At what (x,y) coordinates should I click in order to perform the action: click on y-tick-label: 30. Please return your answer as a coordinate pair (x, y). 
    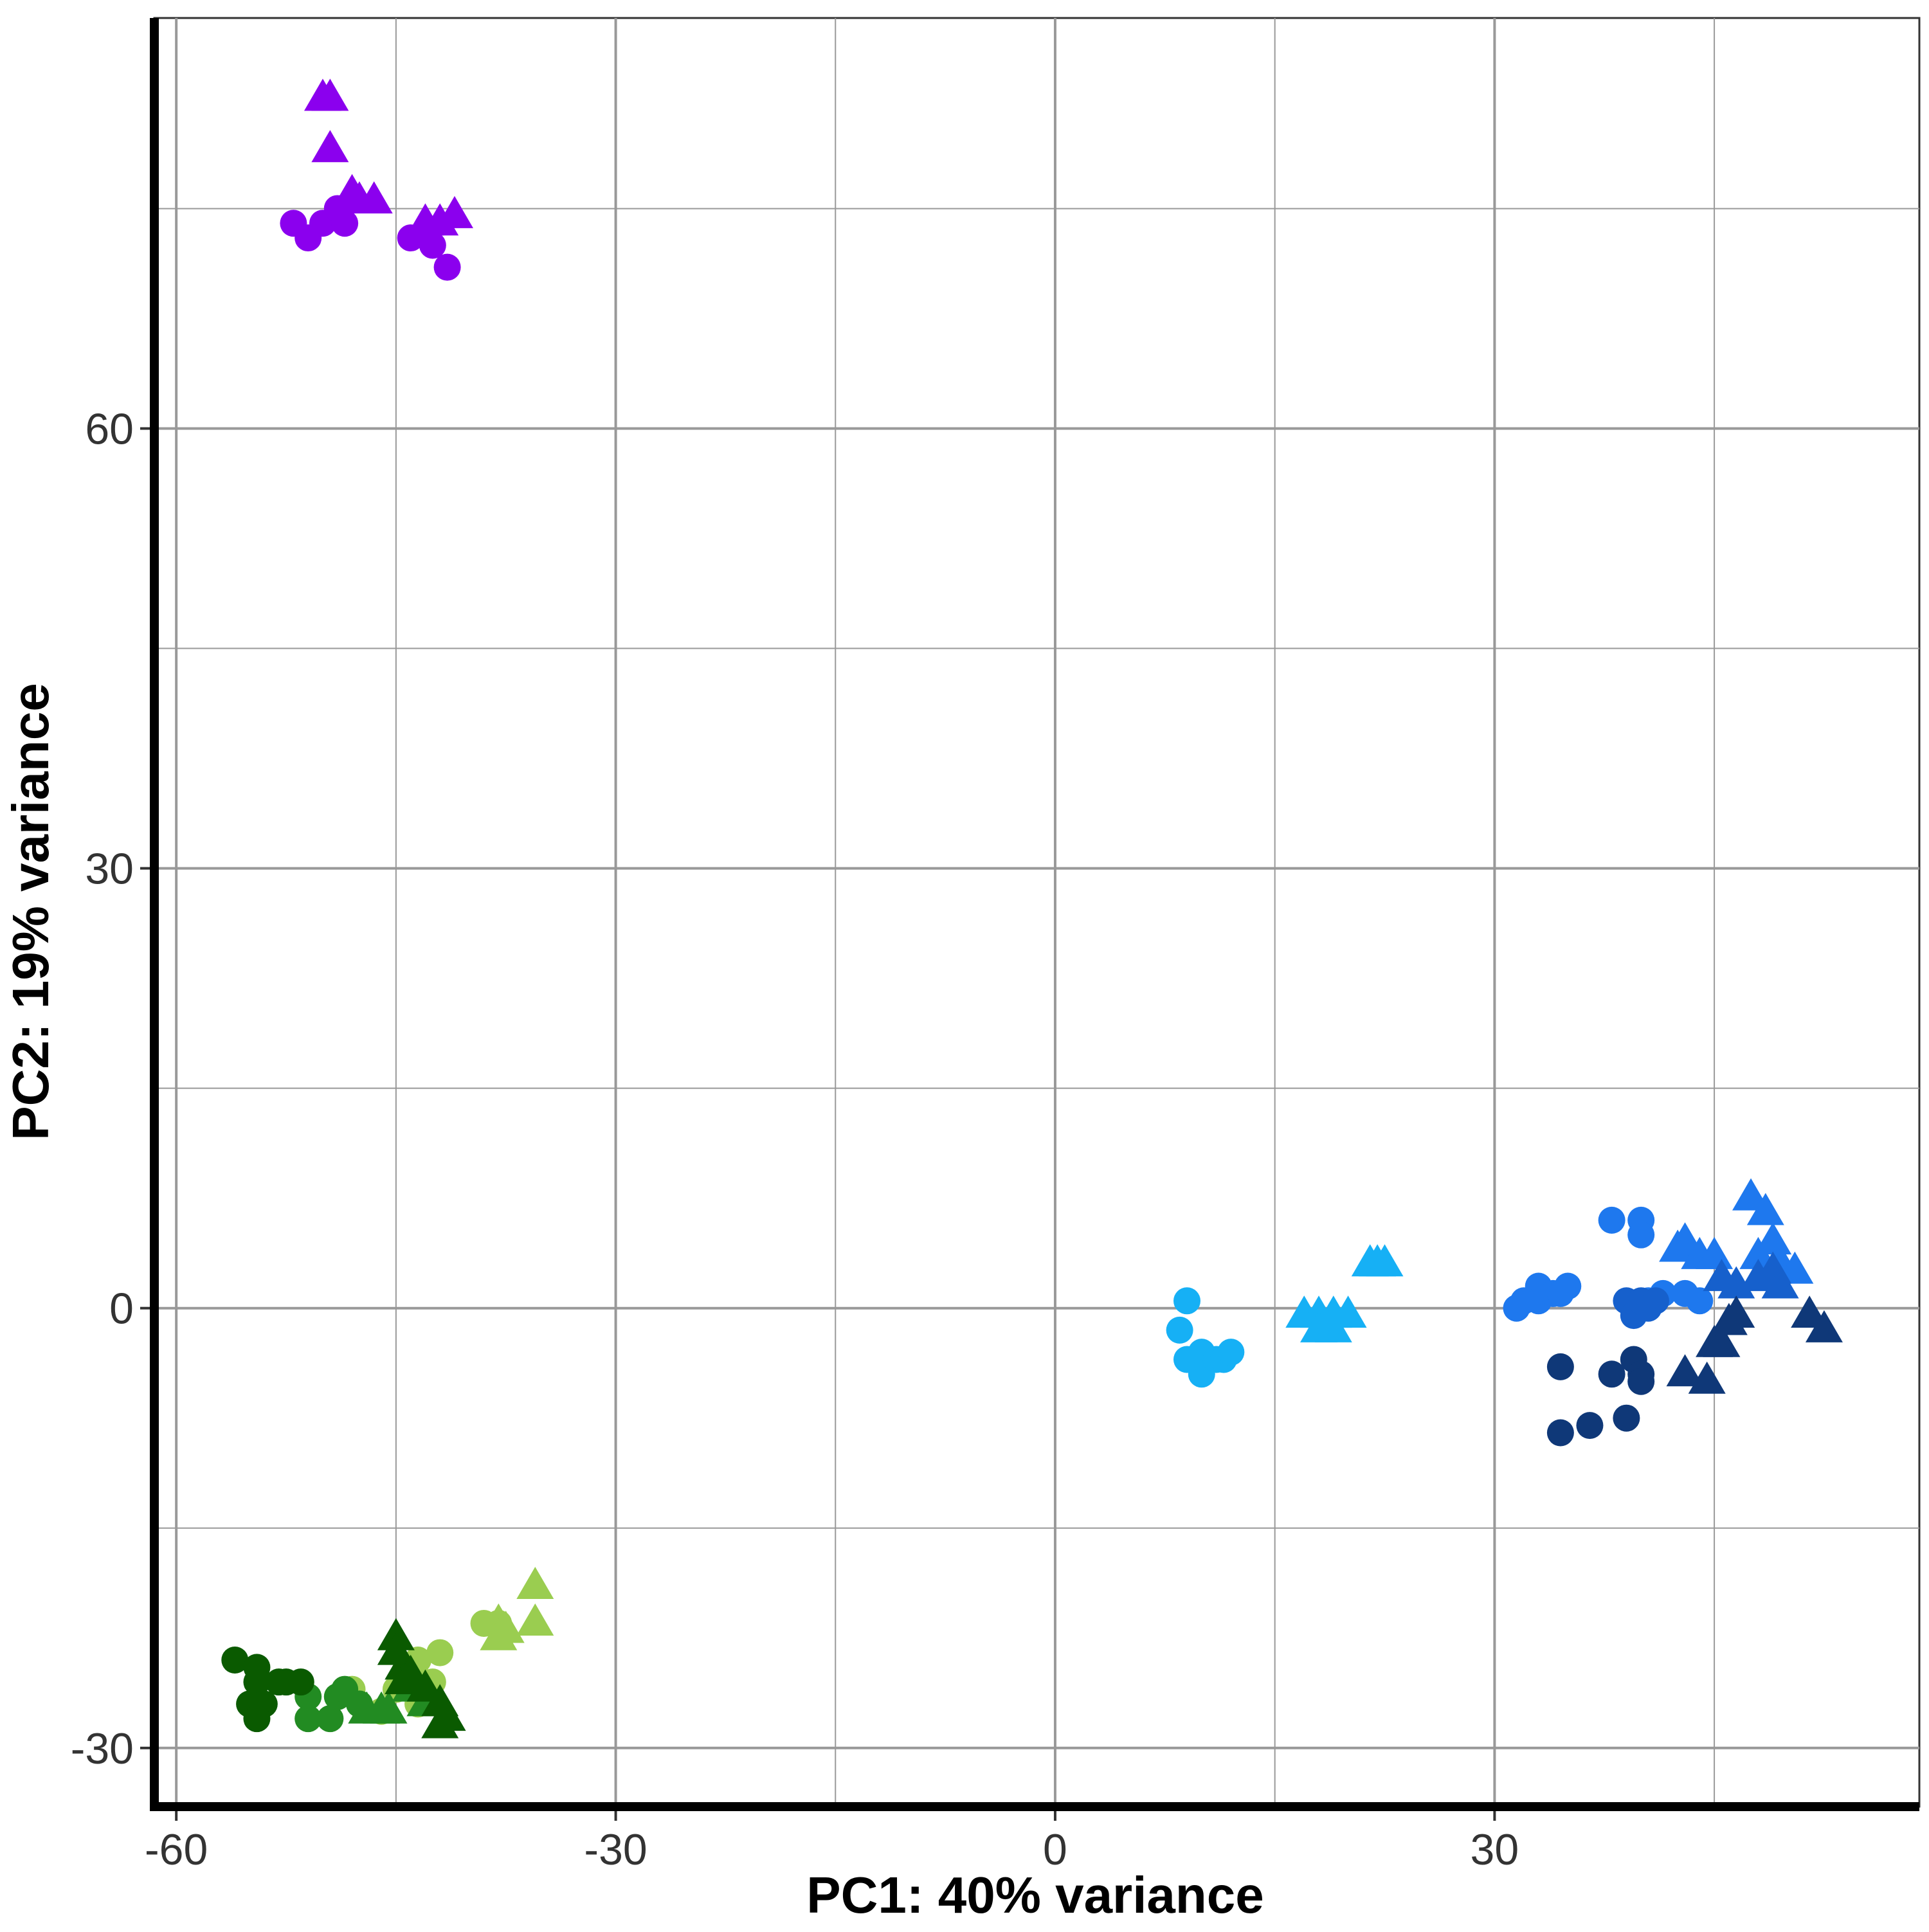
    Looking at the image, I should click on (109, 869).